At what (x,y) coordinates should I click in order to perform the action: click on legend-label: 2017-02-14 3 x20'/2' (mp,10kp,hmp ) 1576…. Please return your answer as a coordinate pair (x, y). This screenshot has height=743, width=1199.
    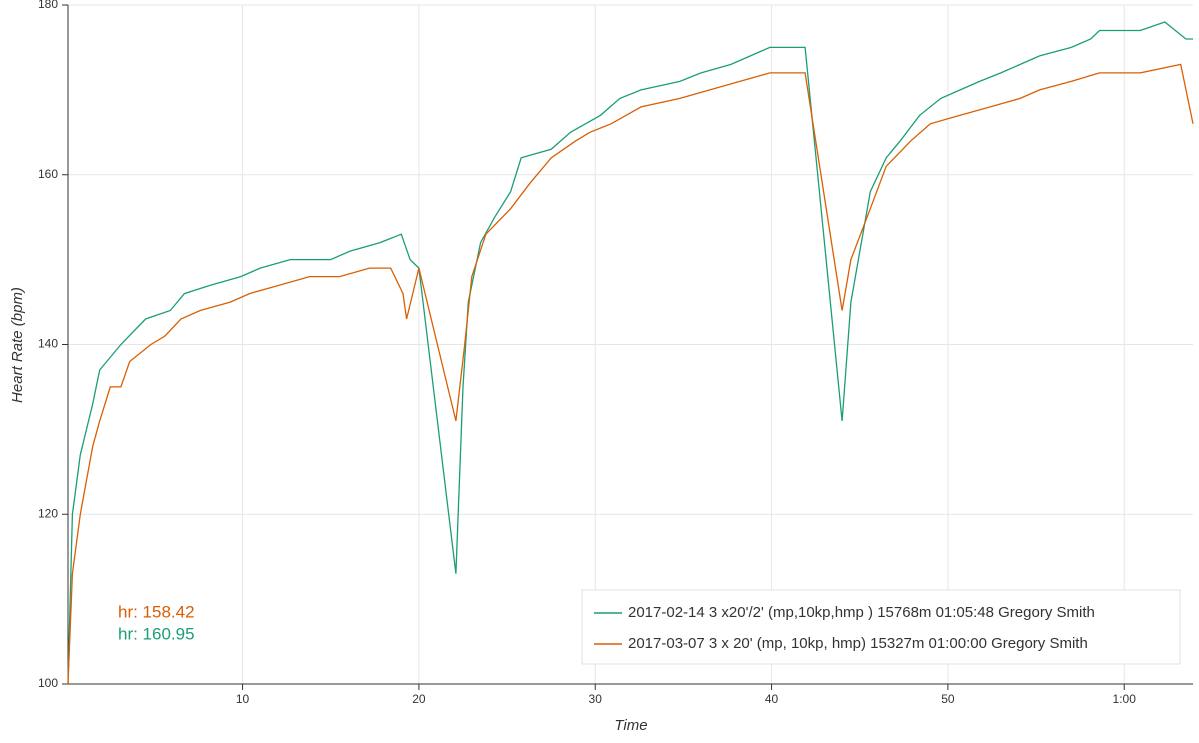
    Looking at the image, I should click on (861, 612).